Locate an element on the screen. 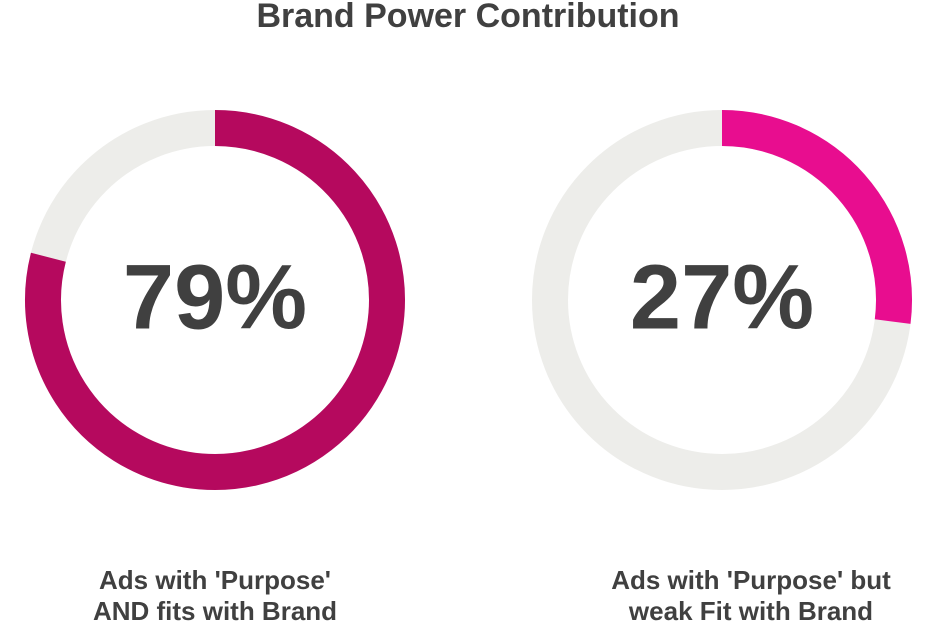 The height and width of the screenshot is (630, 937). donut-caption: Ads with 'Purpose' is located at coordinates (215, 580).